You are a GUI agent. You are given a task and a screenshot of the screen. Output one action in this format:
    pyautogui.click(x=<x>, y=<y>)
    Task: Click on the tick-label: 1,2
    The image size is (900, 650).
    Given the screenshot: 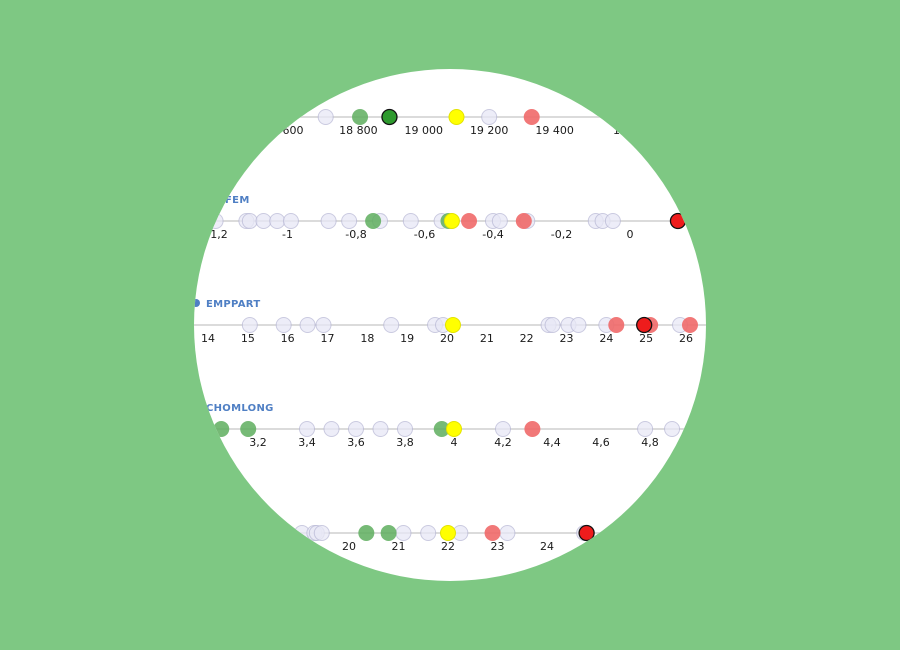 What is the action you would take?
    pyautogui.click(x=219, y=234)
    